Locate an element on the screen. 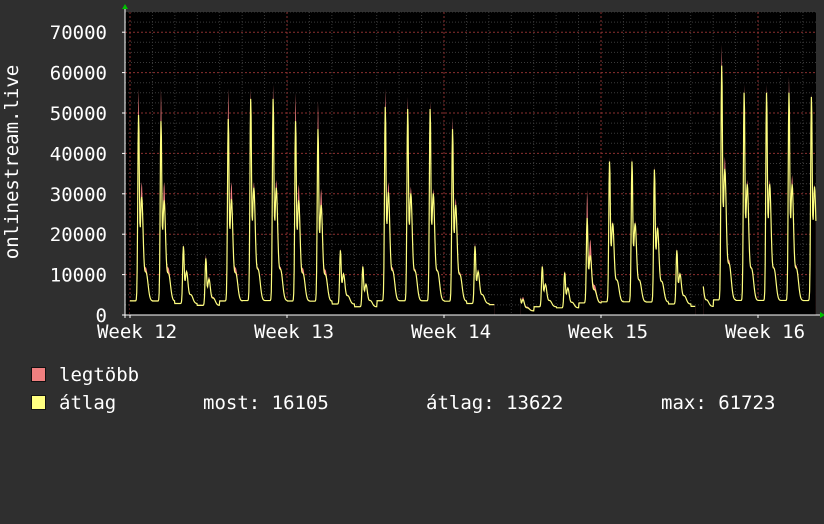 This screenshot has width=824, height=524. x-tick-label: Week 12 is located at coordinates (137, 332).